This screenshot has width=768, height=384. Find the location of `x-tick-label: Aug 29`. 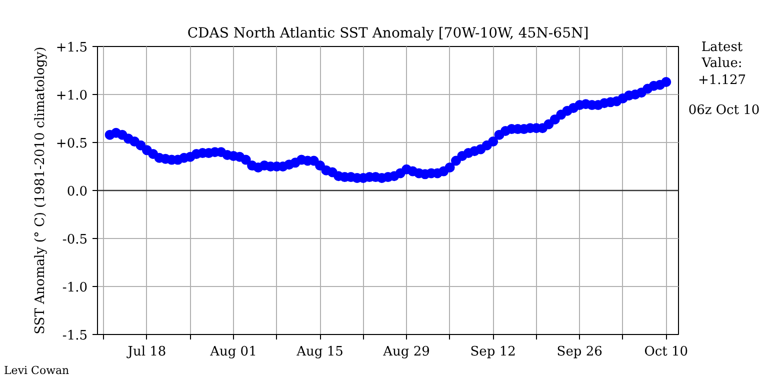

x-tick-label: Aug 29 is located at coordinates (406, 352).